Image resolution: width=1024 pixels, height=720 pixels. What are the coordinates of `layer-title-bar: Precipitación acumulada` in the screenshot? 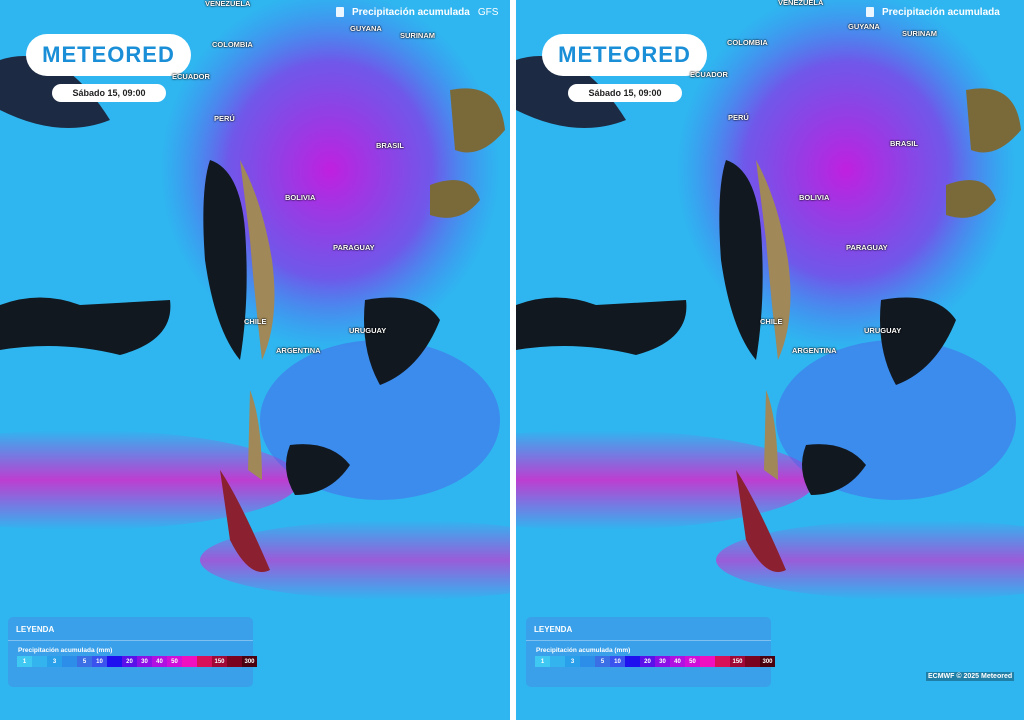 It's located at (937, 12).